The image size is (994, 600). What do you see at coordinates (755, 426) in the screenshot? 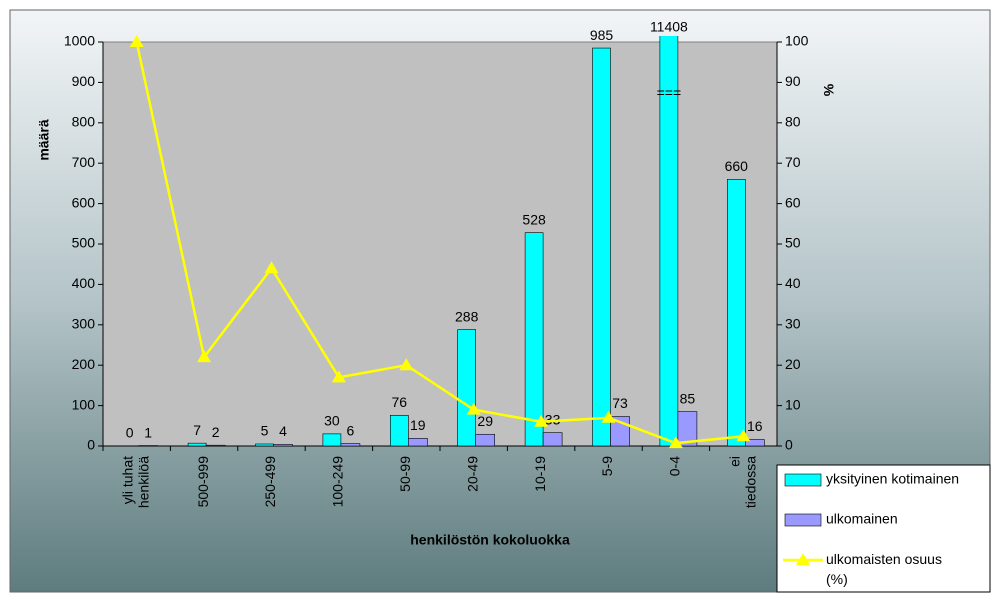
I see `data-label: 16` at bounding box center [755, 426].